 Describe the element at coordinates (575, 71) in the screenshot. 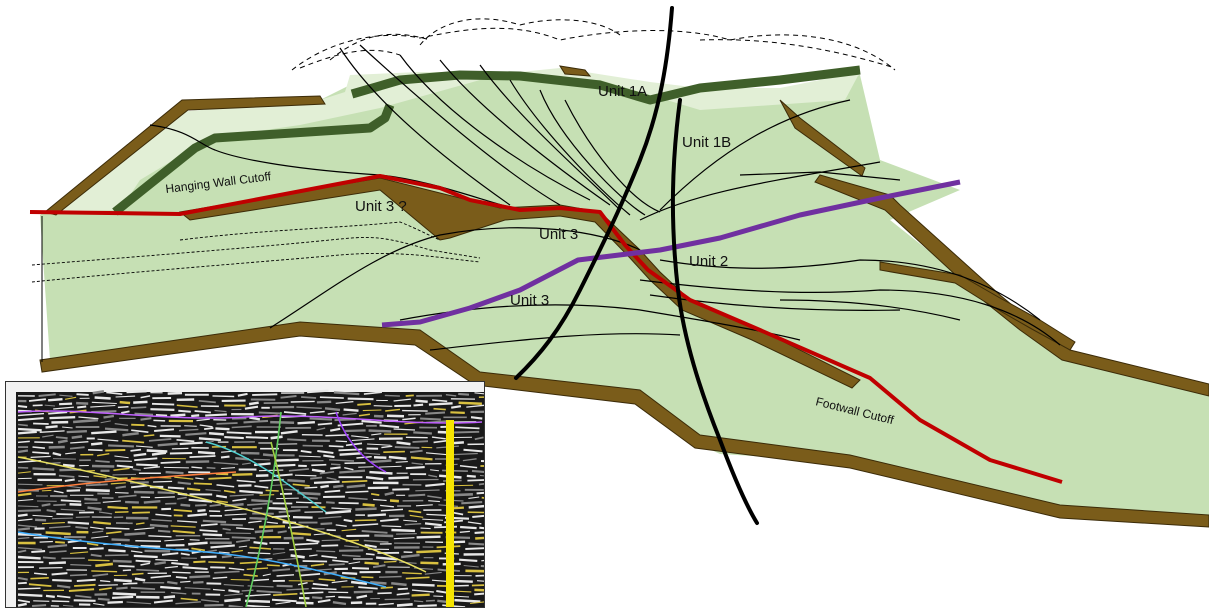

I see `brown-layer-crest` at that location.